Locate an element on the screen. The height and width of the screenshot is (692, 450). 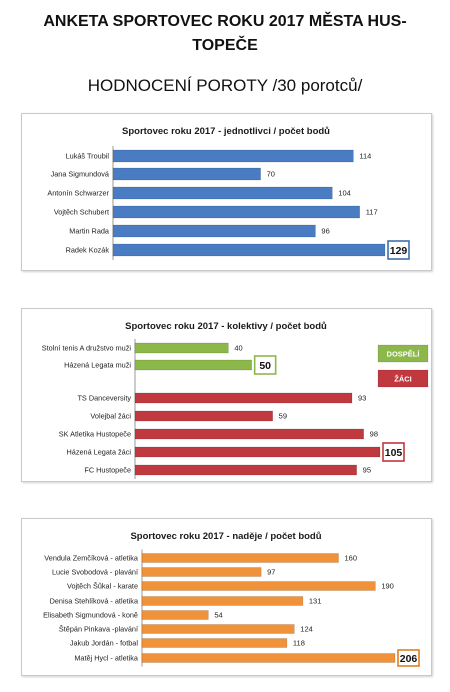
value-label: 104 is located at coordinates (344, 193).